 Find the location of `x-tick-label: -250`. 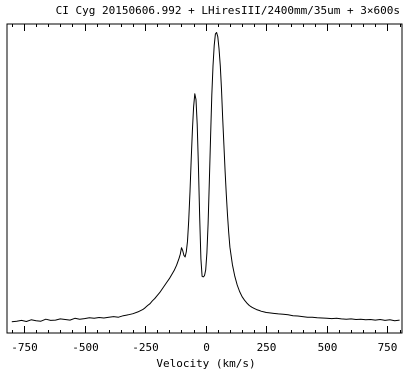

x-tick-label: -250 is located at coordinates (145, 347).